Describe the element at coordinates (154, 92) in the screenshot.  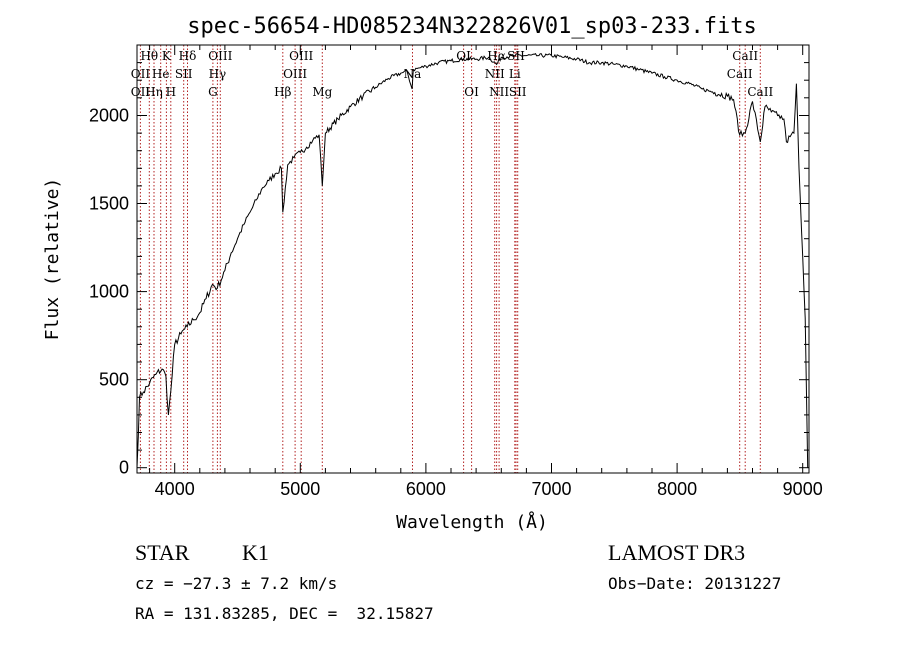
I see `line-label: Hη` at that location.